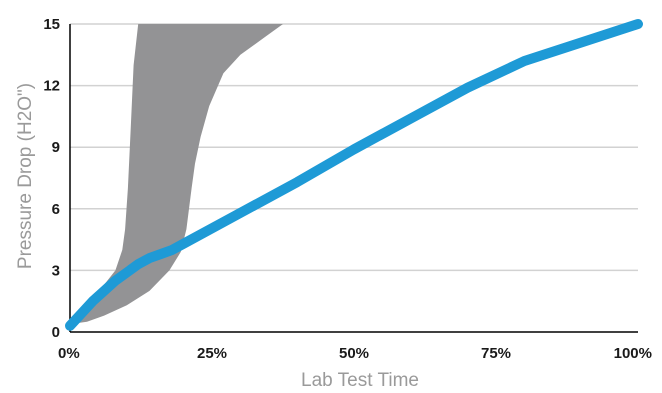 The height and width of the screenshot is (393, 662). Describe the element at coordinates (360, 380) in the screenshot. I see `x-axis-label: Lab Test Time` at that location.